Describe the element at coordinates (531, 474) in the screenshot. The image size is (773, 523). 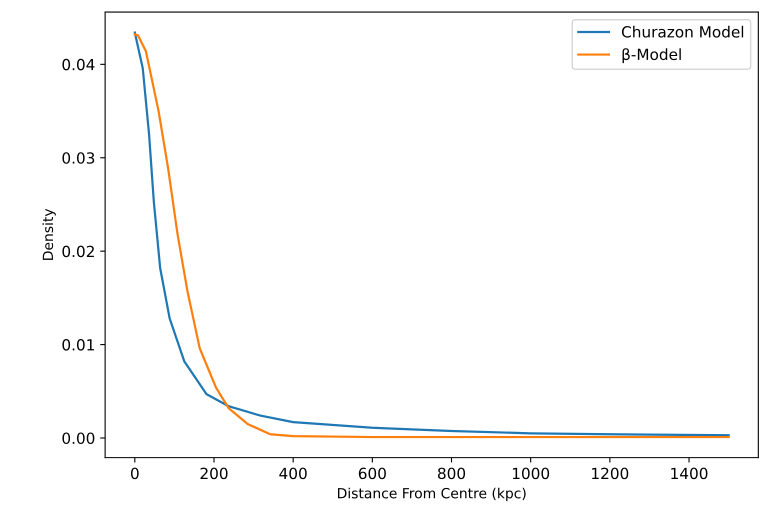
I see `x-tick-label: 1000` at that location.